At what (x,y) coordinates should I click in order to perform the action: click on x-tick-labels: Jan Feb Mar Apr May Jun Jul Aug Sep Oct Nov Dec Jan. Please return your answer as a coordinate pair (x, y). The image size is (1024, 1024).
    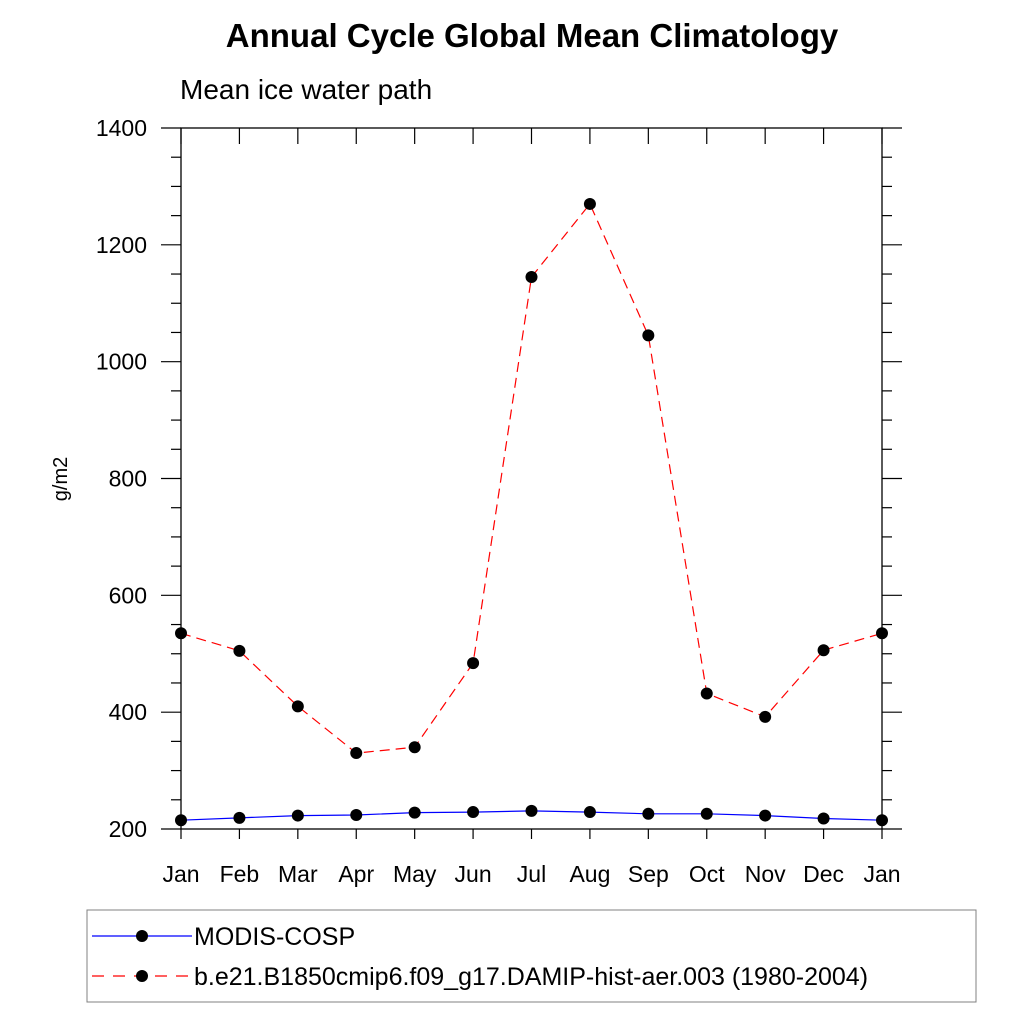
    Looking at the image, I should click on (531, 874).